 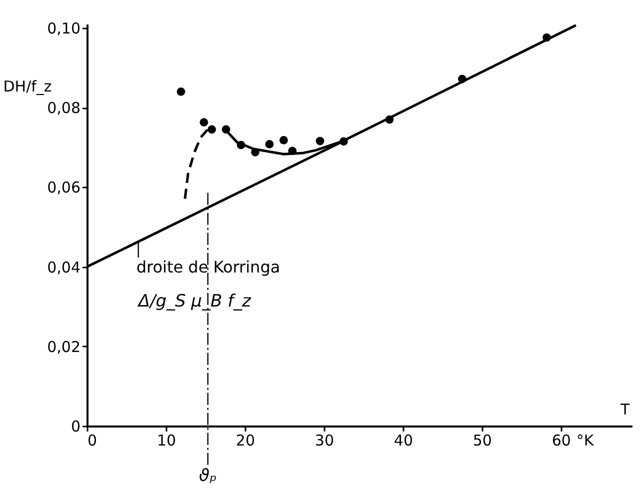 What do you see at coordinates (207, 476) in the screenshot?
I see `ref-line-label: ϑₚ` at bounding box center [207, 476].